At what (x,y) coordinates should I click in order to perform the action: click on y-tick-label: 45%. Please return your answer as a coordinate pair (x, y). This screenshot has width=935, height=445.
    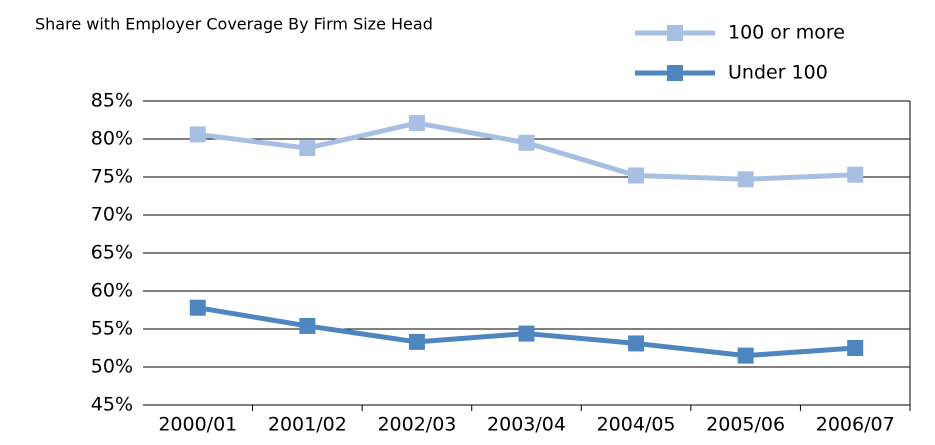
    Looking at the image, I should click on (112, 405).